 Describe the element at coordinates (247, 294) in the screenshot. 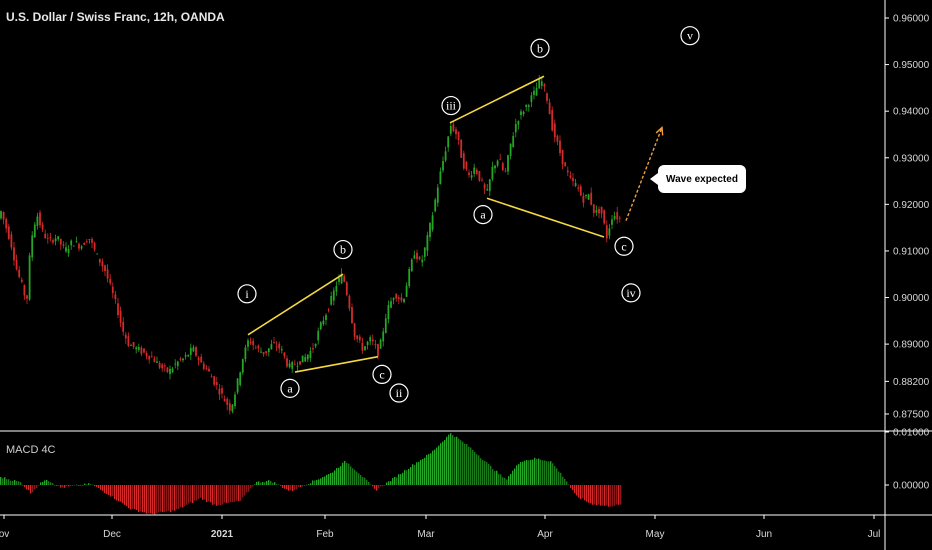

I see `wave-label-text: i` at that location.